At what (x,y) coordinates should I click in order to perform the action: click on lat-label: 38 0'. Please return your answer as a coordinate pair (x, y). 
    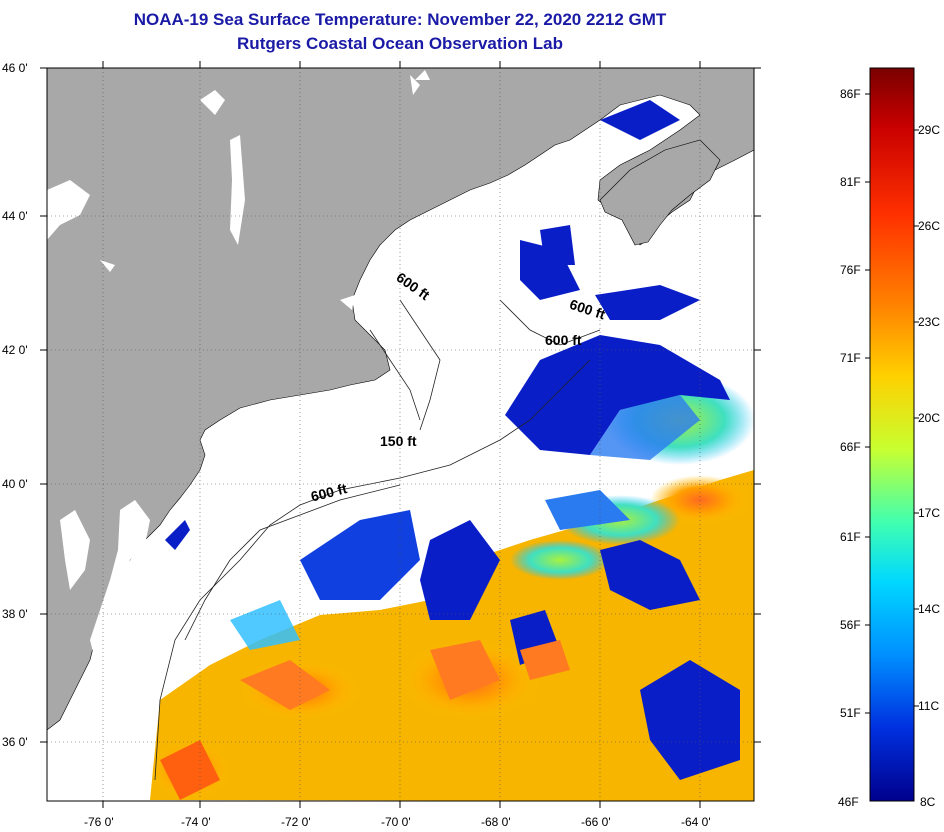
    Looking at the image, I should click on (15, 614).